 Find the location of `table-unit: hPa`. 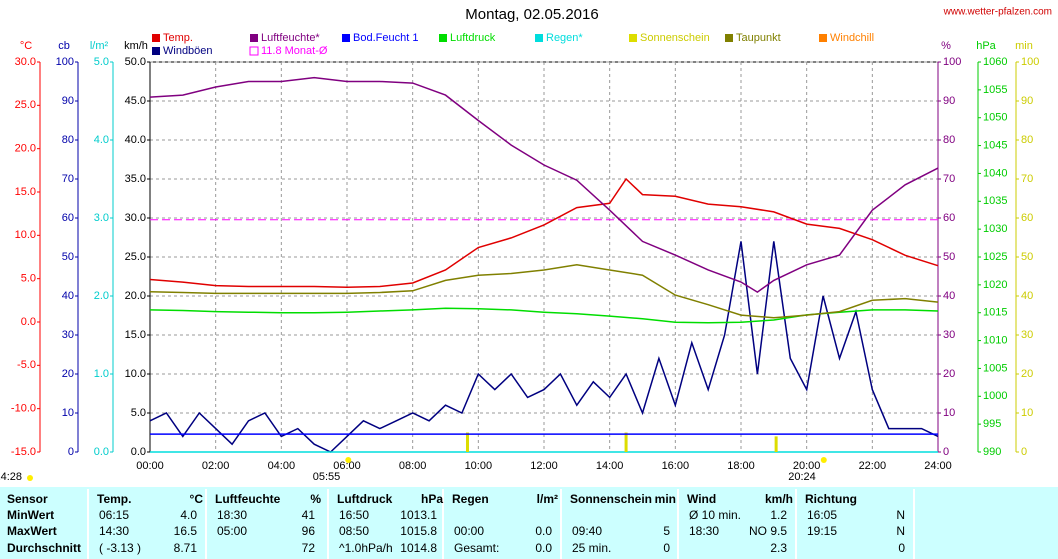

table-unit: hPa is located at coordinates (432, 499).